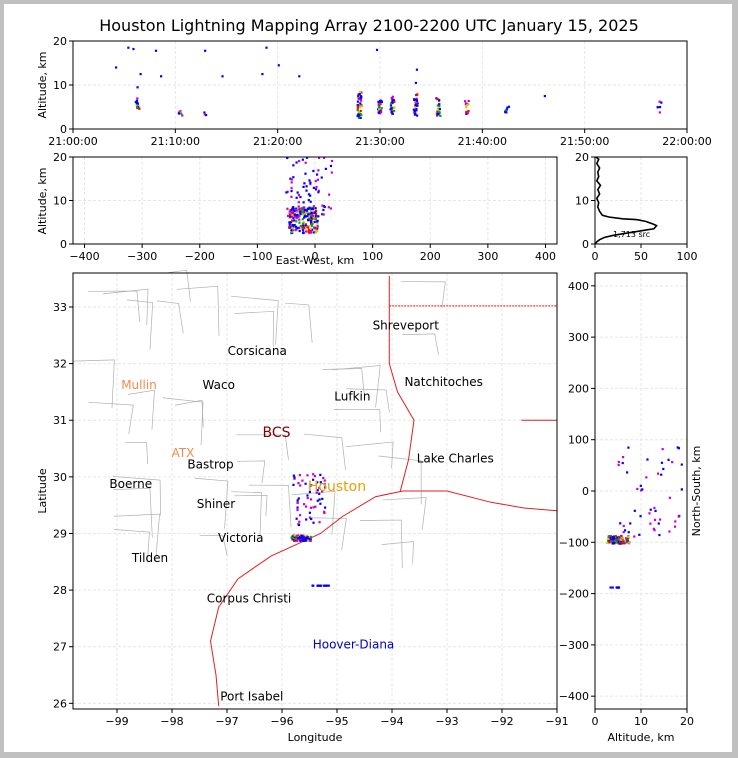  What do you see at coordinates (60, 307) in the screenshot?
I see `y-tick-label: 33` at bounding box center [60, 307].